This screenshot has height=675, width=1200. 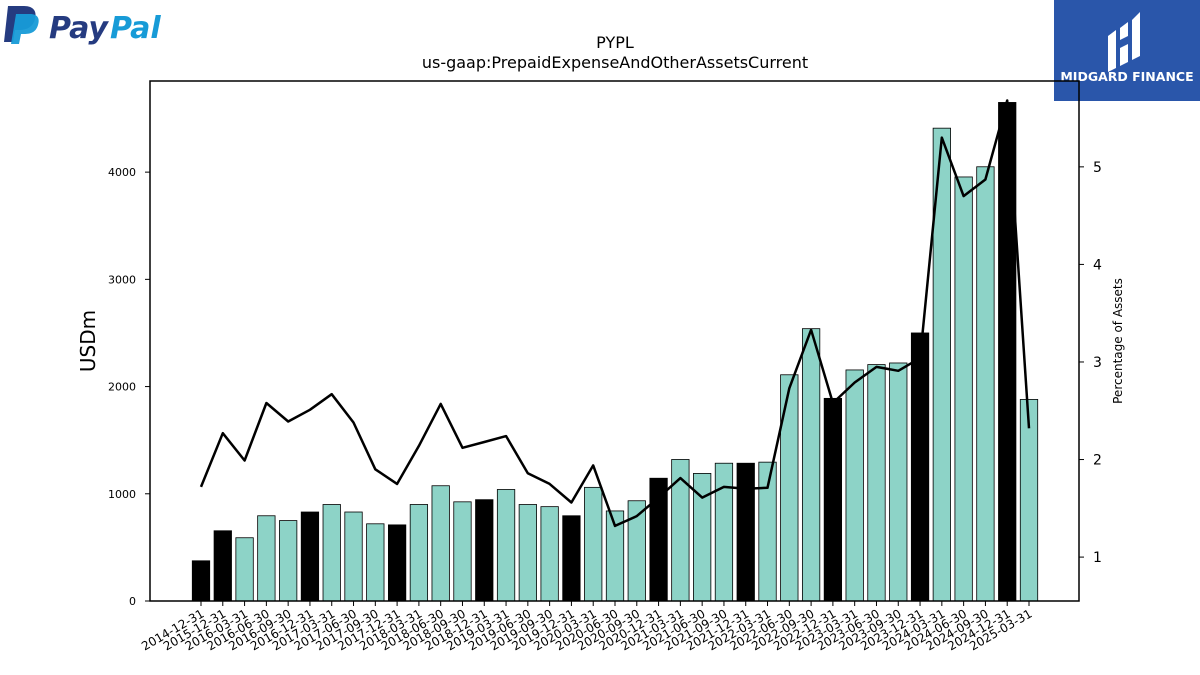 What do you see at coordinates (1097, 168) in the screenshot?
I see `y2-tick-label-5: 5` at bounding box center [1097, 168].